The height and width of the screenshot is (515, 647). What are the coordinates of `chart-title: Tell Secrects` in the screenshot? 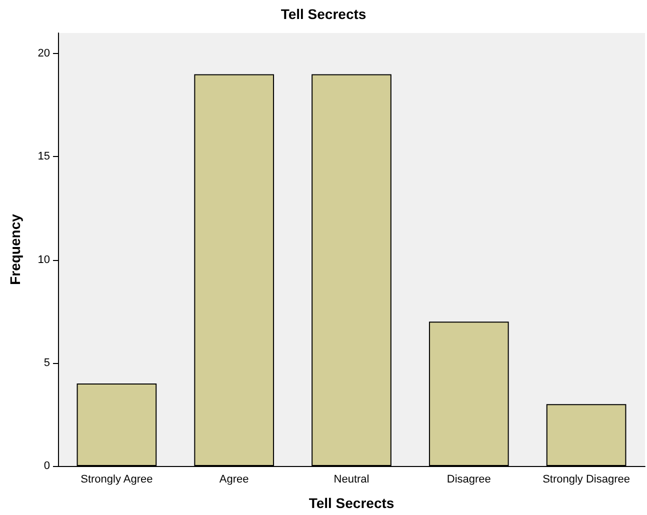 It's located at (323, 14).